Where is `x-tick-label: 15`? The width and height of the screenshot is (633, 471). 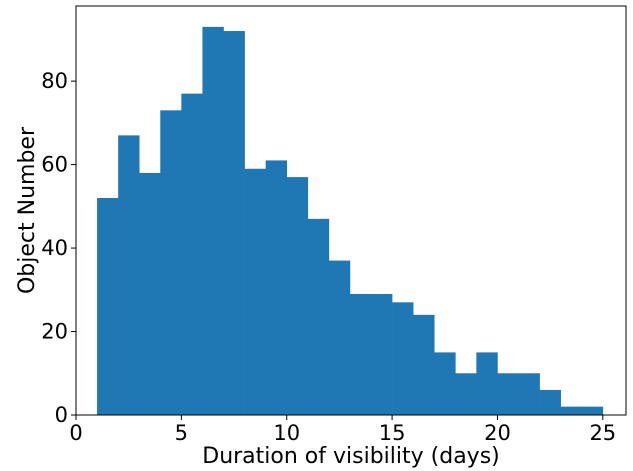 x-tick-label: 15 is located at coordinates (392, 433).